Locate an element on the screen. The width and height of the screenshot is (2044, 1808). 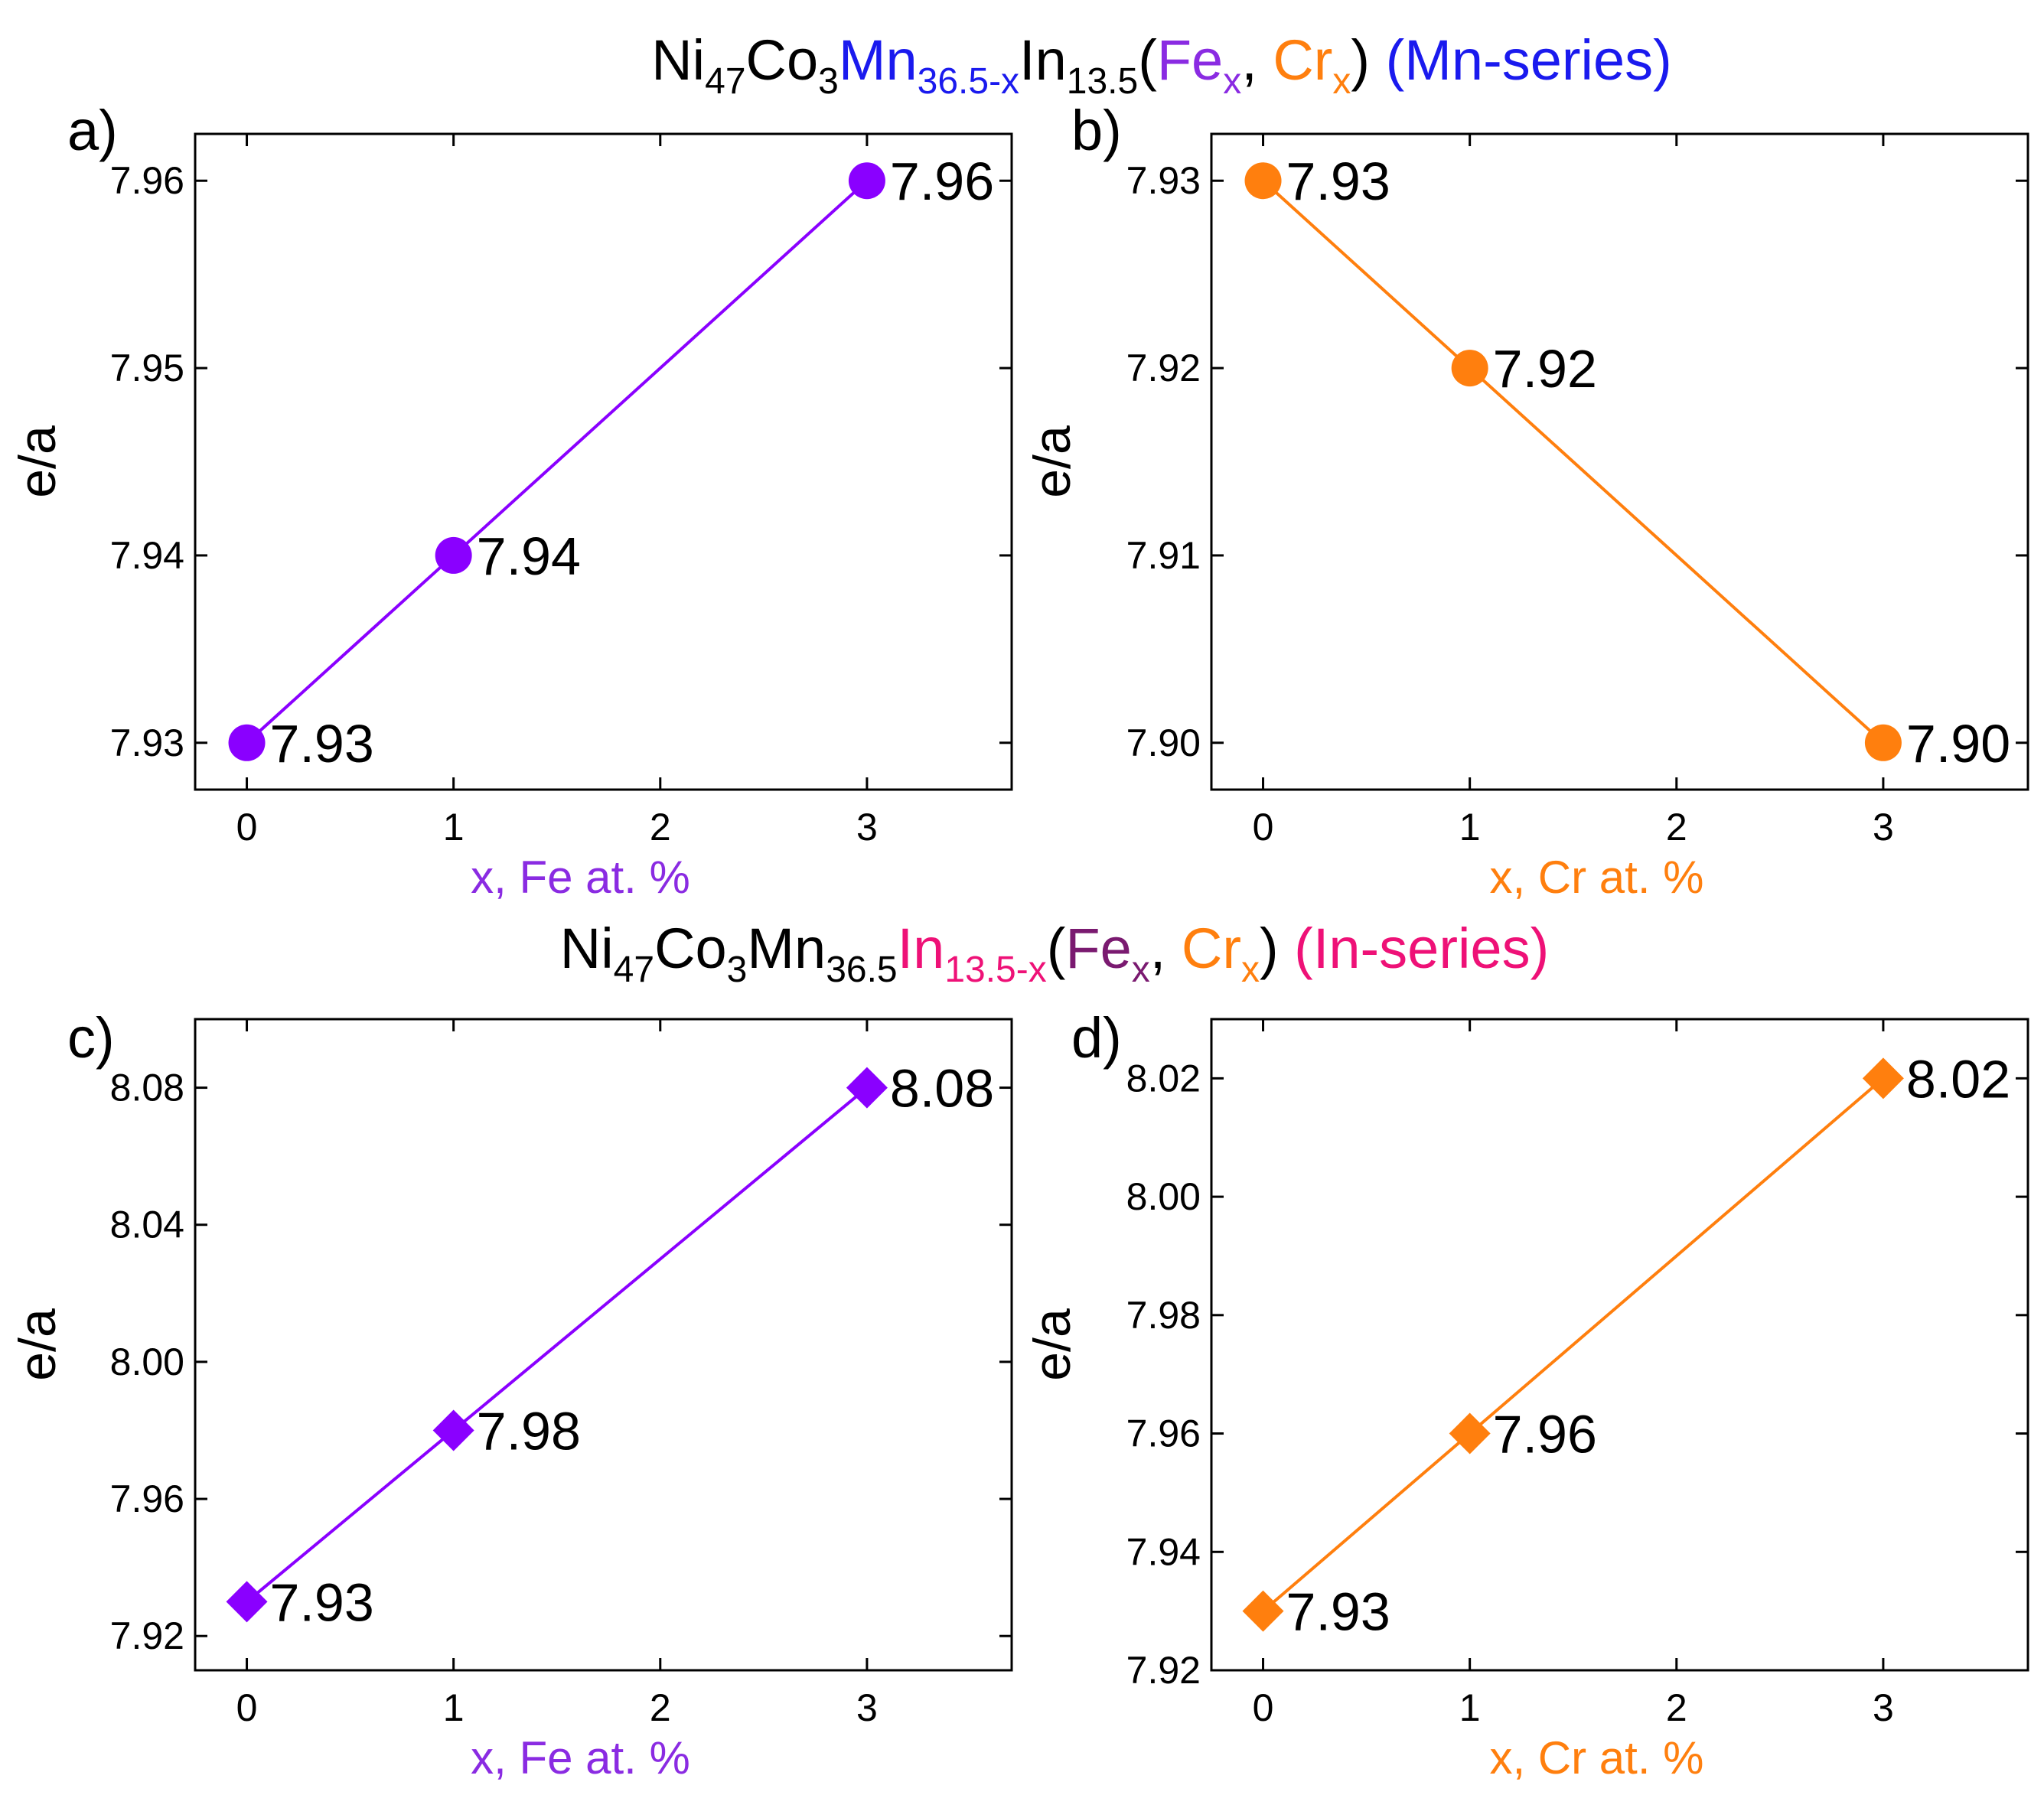
x-axis-label: x, Cr at. % is located at coordinates (1596, 878).